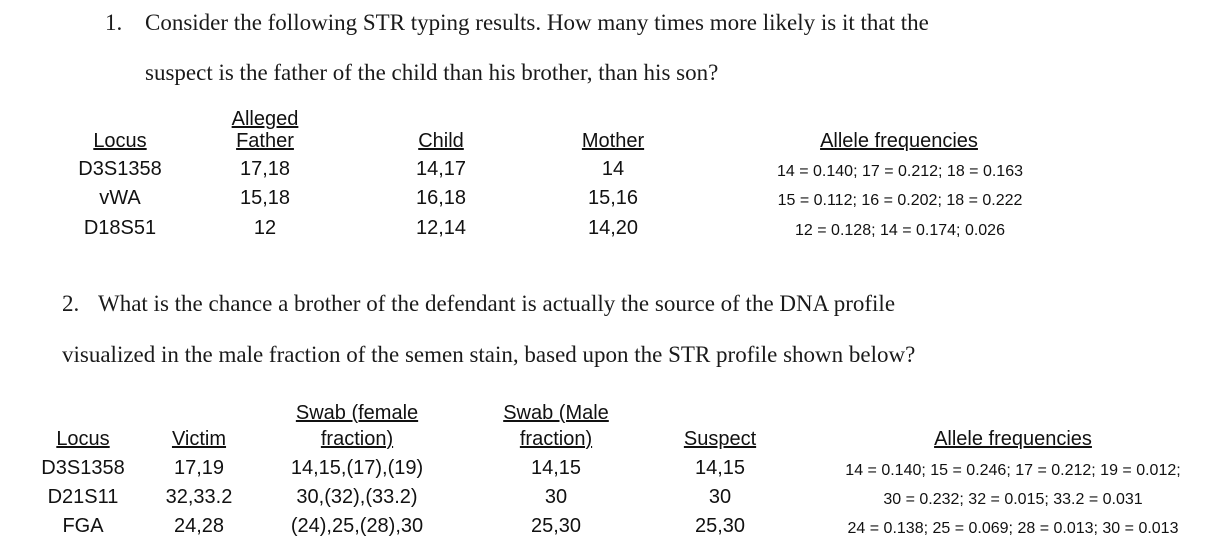 This screenshot has width=1225, height=549. Describe the element at coordinates (114, 22) in the screenshot. I see `q1-number: 1.` at that location.